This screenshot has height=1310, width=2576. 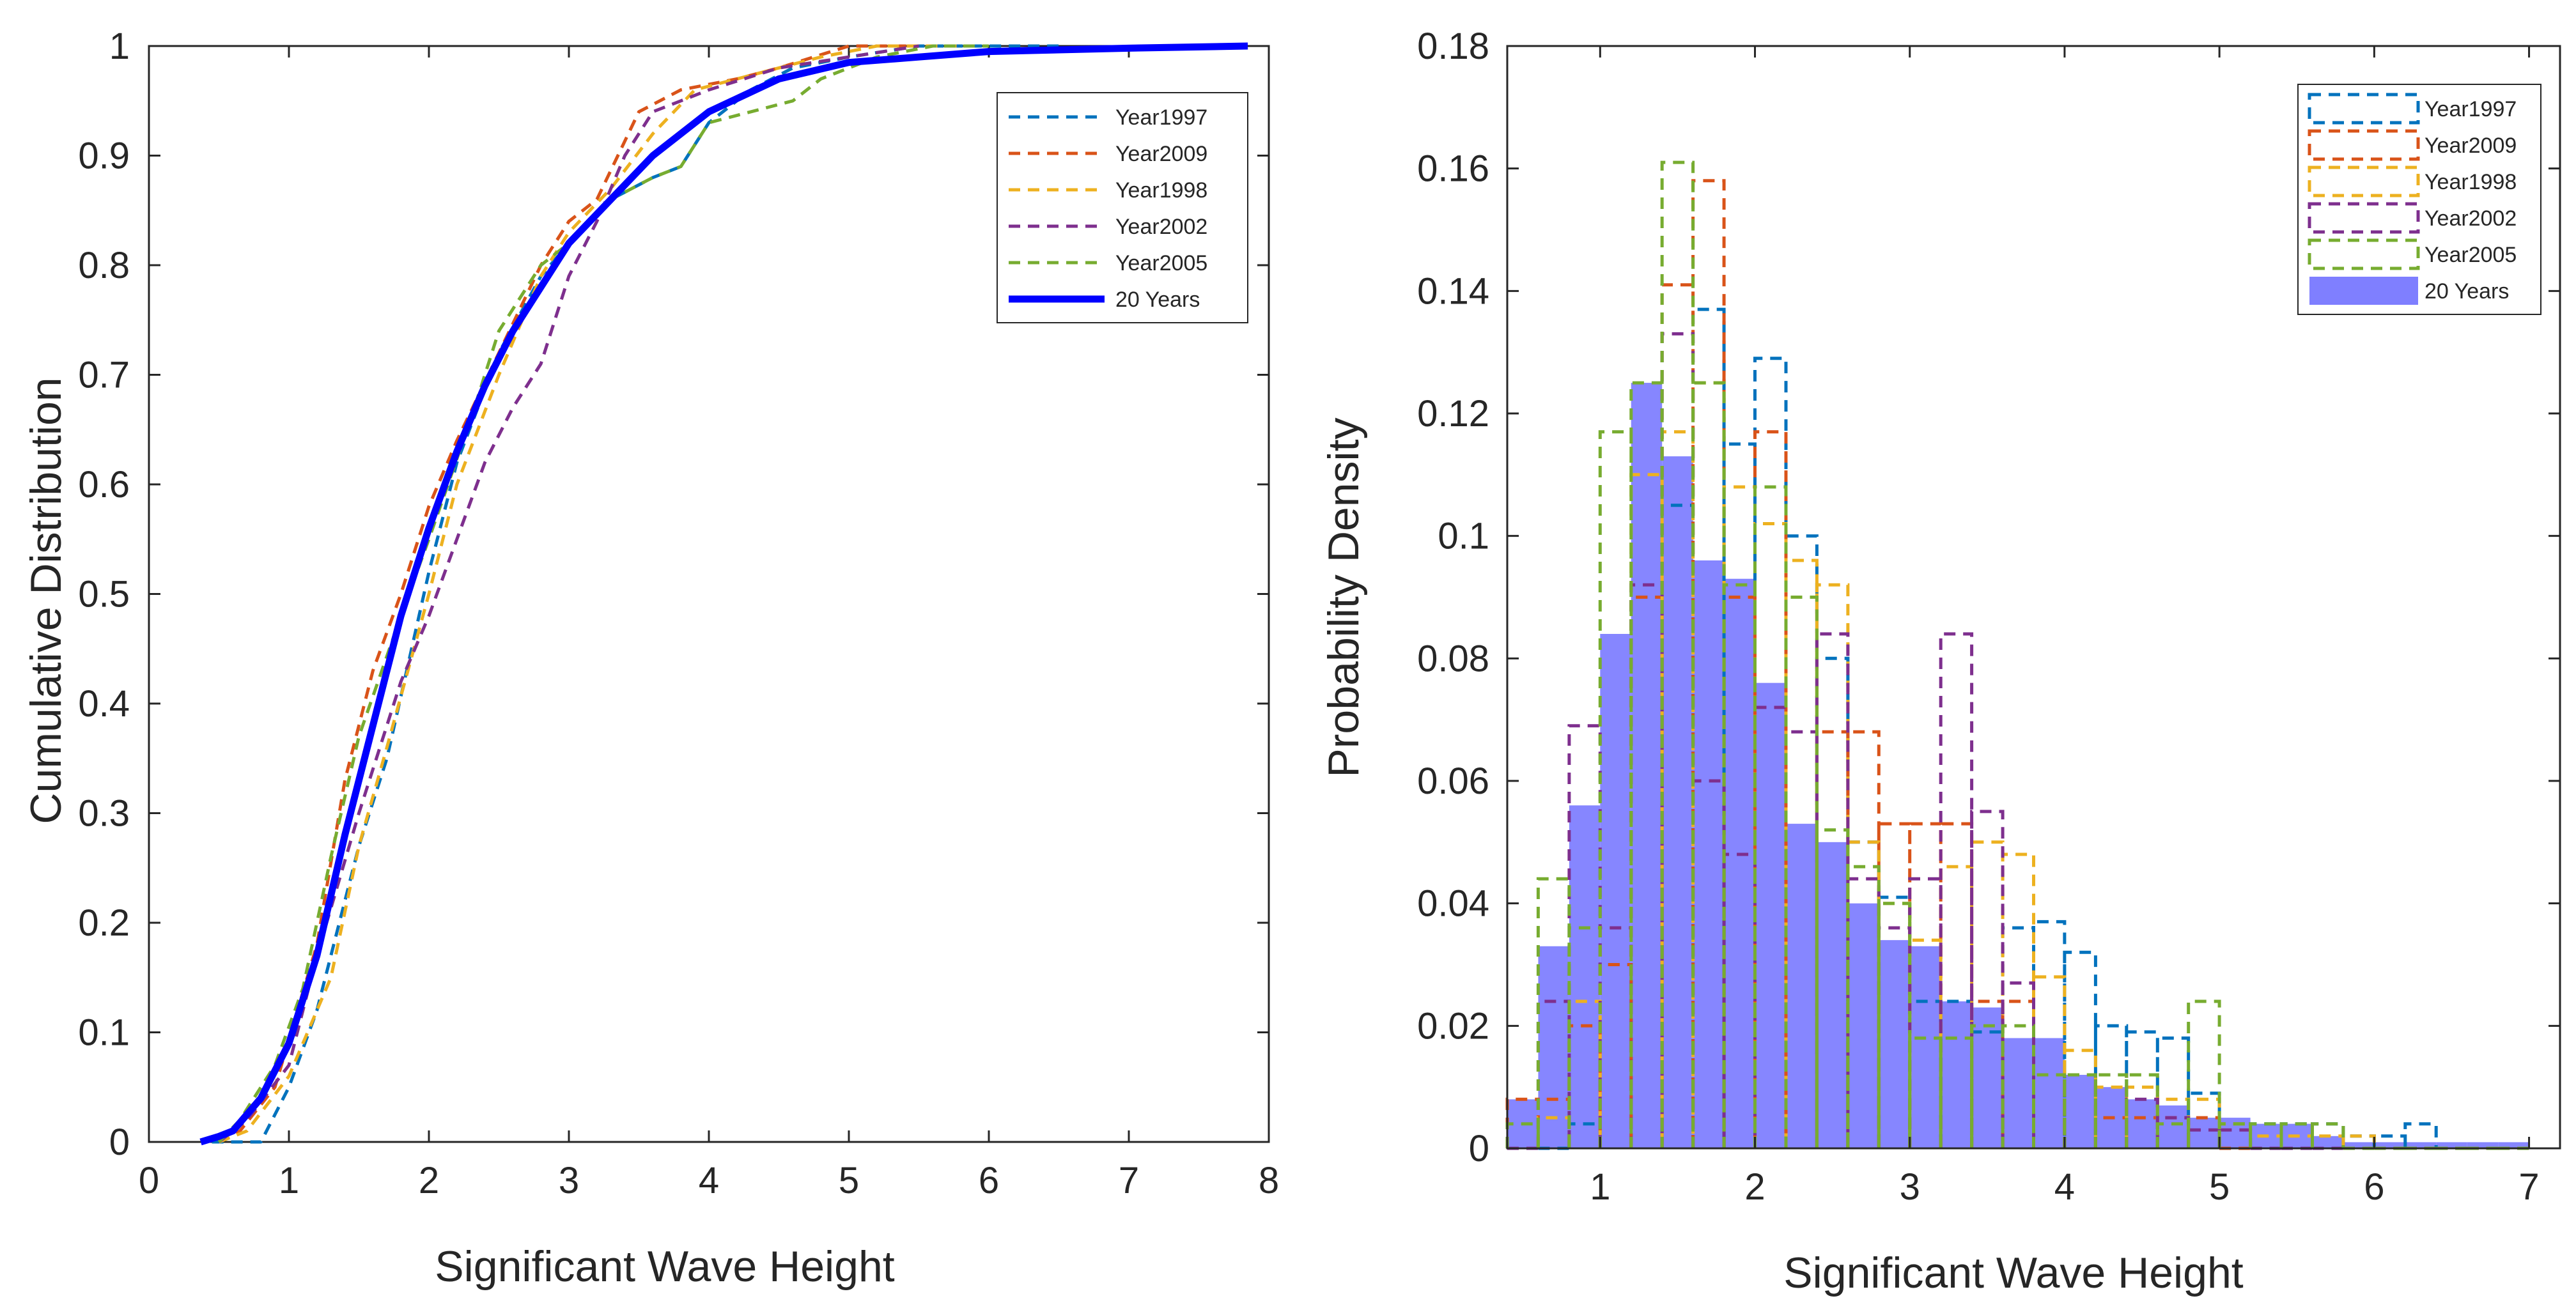 I want to click on pdf-x-tick-label: 3, so click(x=1910, y=1187).